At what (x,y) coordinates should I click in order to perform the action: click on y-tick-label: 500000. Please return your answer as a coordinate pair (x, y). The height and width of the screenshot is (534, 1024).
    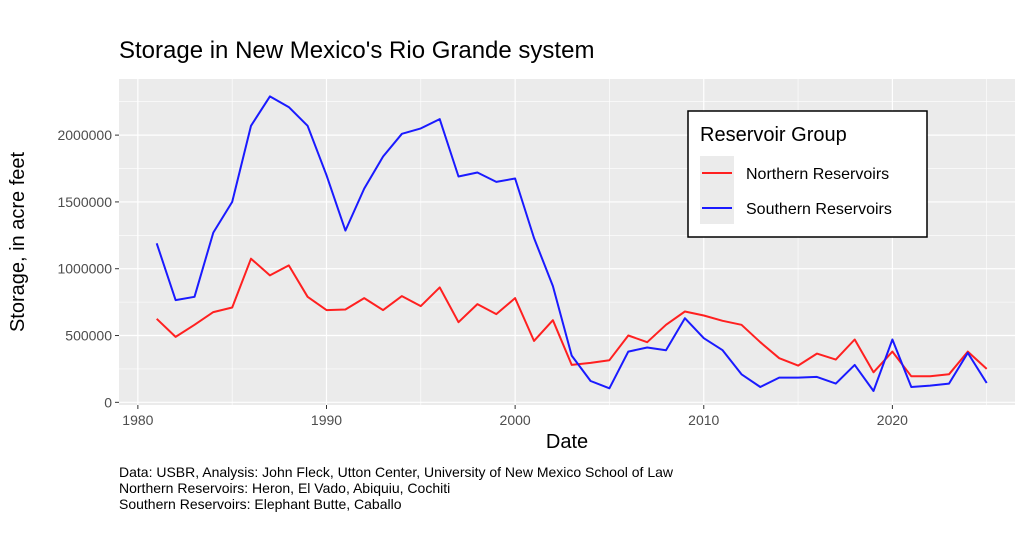
    Looking at the image, I should click on (88, 336).